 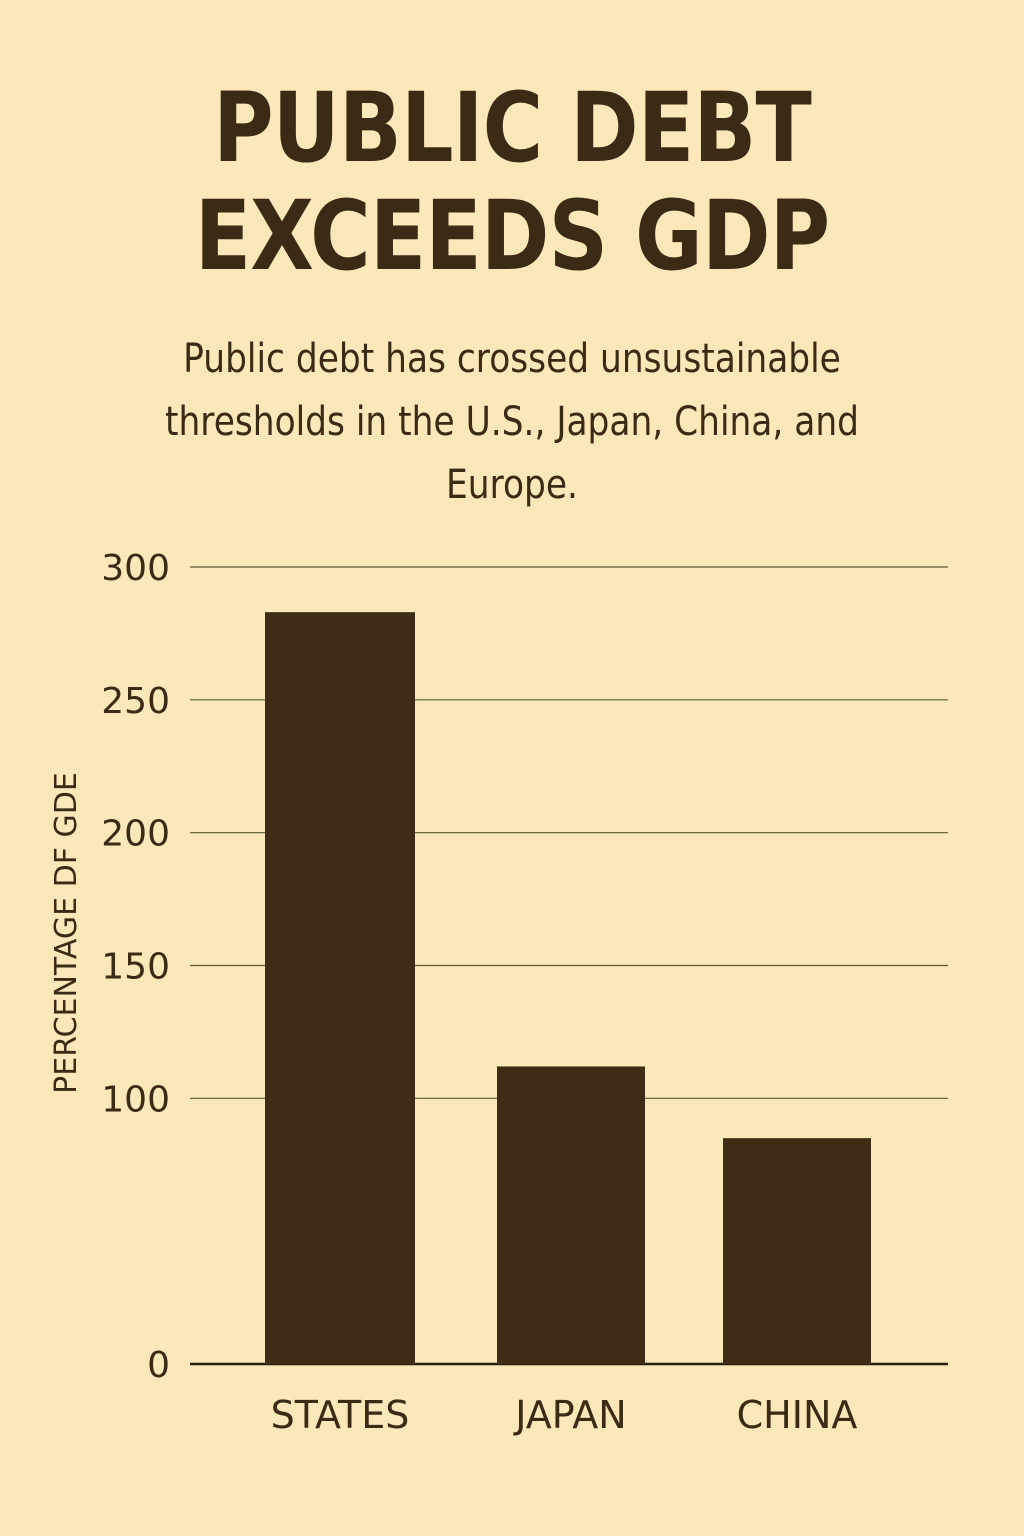 I want to click on chart-title-line-1: PUBLIC DEBT, so click(x=512, y=128).